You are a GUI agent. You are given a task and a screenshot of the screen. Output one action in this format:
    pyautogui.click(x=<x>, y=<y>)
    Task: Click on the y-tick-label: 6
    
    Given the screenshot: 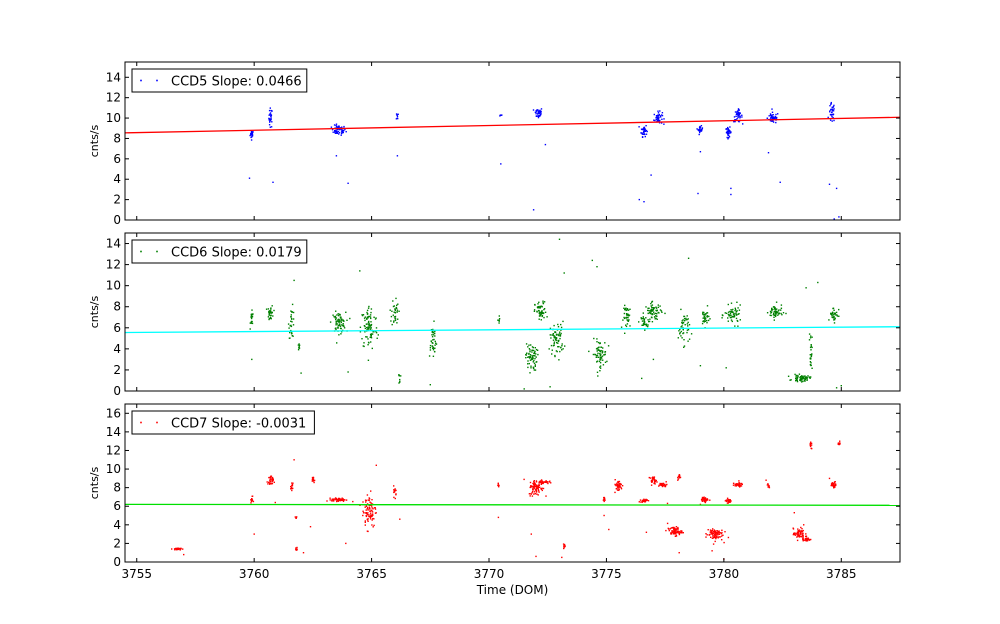 What is the action you would take?
    pyautogui.click(x=117, y=506)
    